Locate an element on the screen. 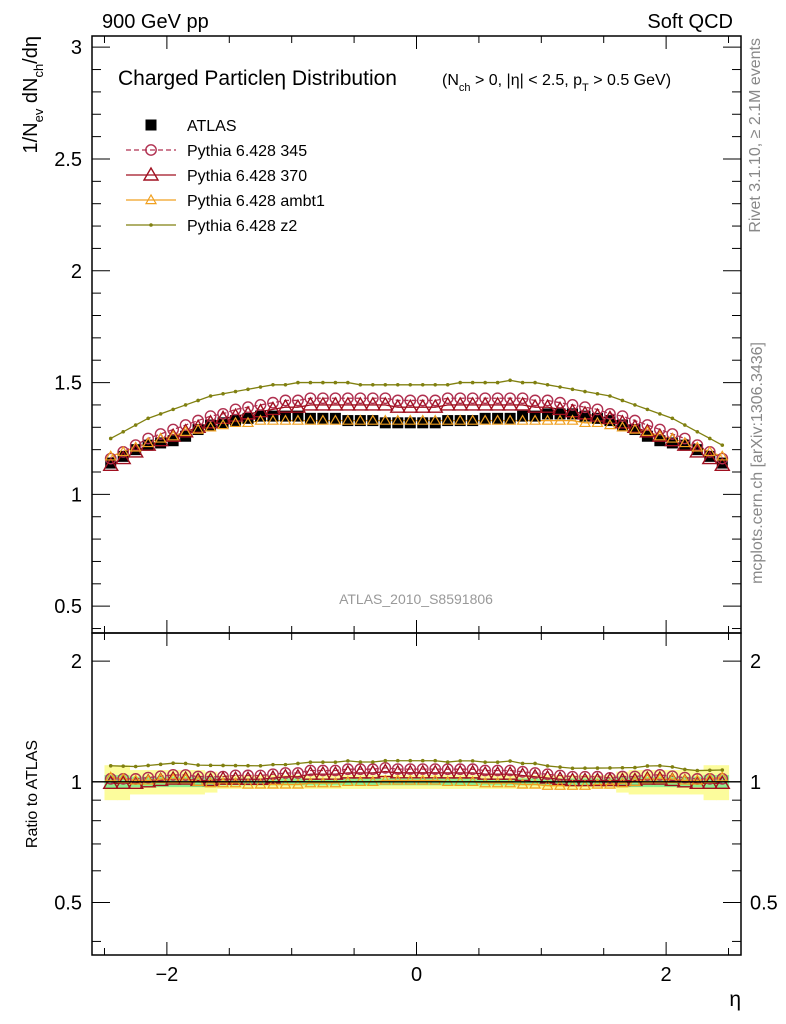  y-axis-label-ratio: Ratio to ATLAS is located at coordinates (32, 794).